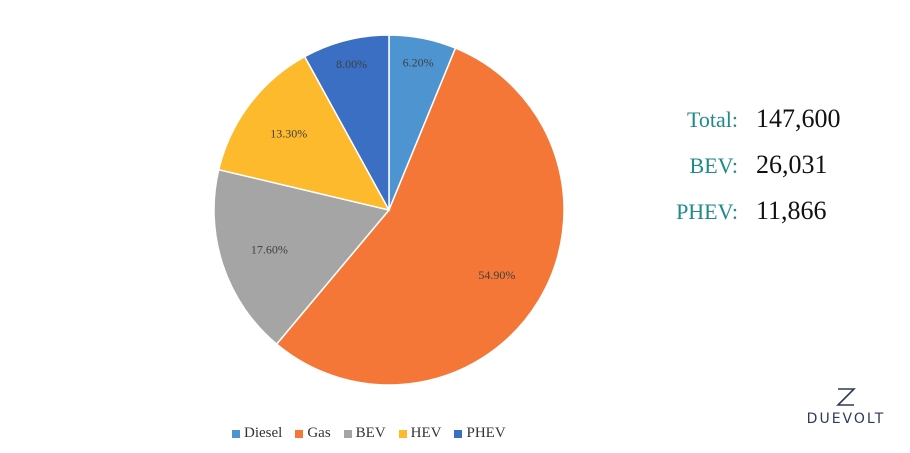 This screenshot has width=910, height=453. What do you see at coordinates (707, 211) in the screenshot?
I see `stat-phev-label: PHEV:` at bounding box center [707, 211].